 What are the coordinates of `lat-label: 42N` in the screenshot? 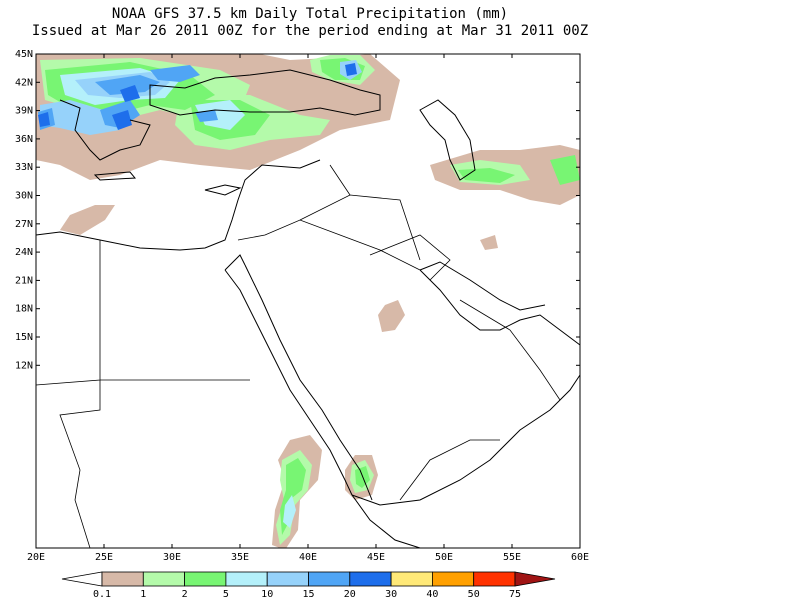 It's located at (24, 82).